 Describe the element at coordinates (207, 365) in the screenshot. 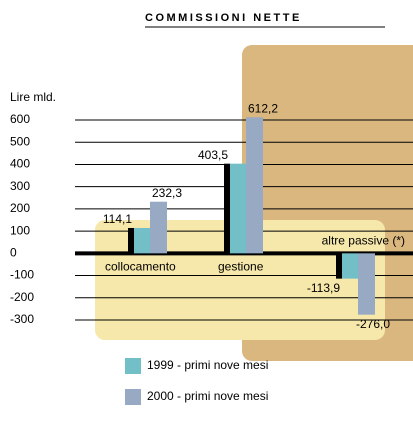

I see `legend-label: 1999 - primi nove mesi` at that location.